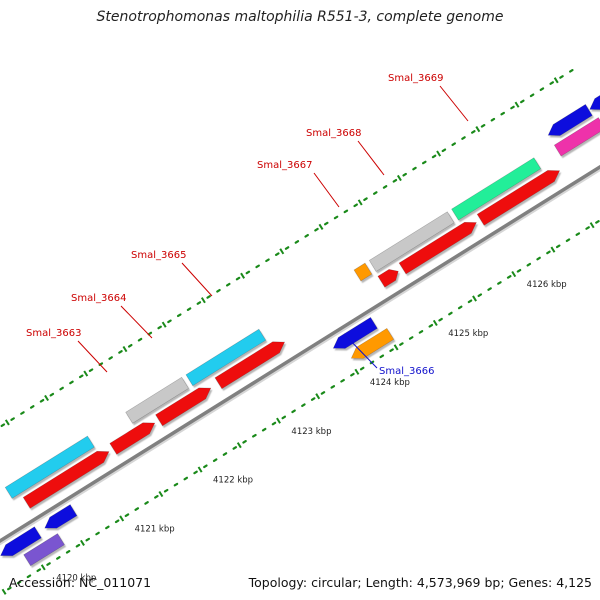 The width and height of the screenshot is (600, 600). What do you see at coordinates (284, 165) in the screenshot?
I see `gene-label-smal-3667: Smal_3667` at bounding box center [284, 165].